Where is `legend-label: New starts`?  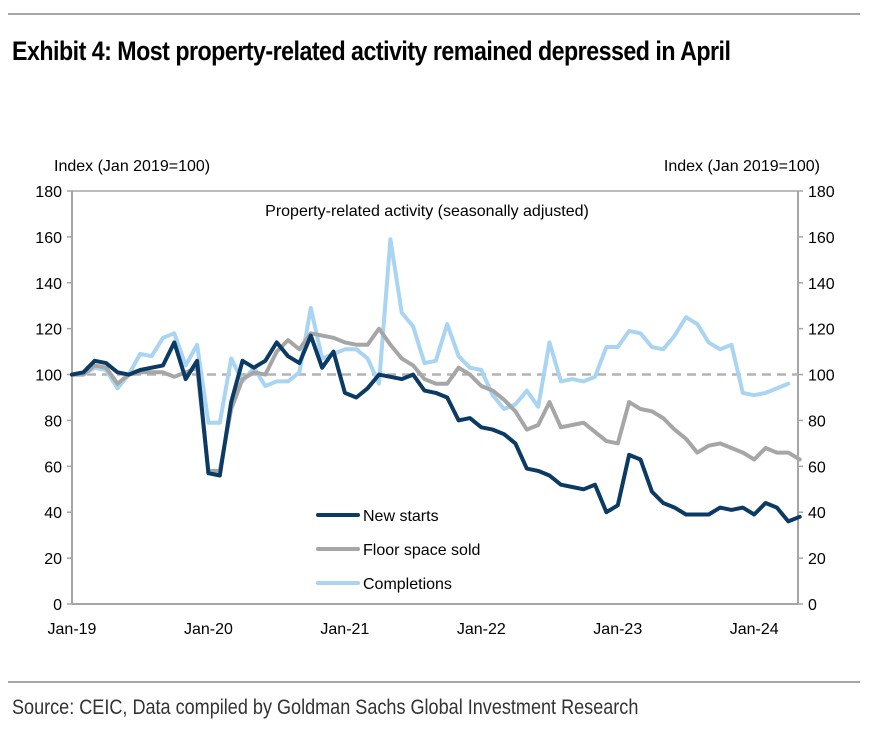 legend-label: New starts is located at coordinates (401, 516).